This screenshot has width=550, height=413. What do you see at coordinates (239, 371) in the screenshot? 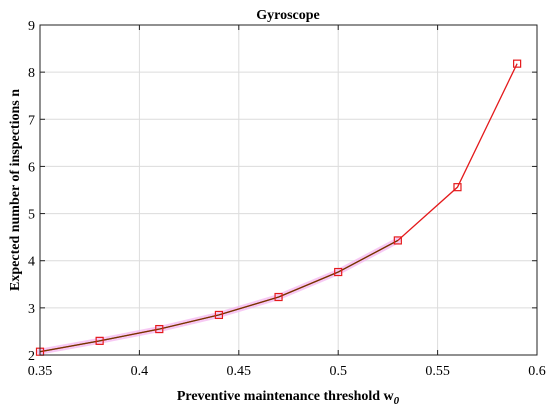
I see `x-tick-label: 0.45` at bounding box center [239, 371].